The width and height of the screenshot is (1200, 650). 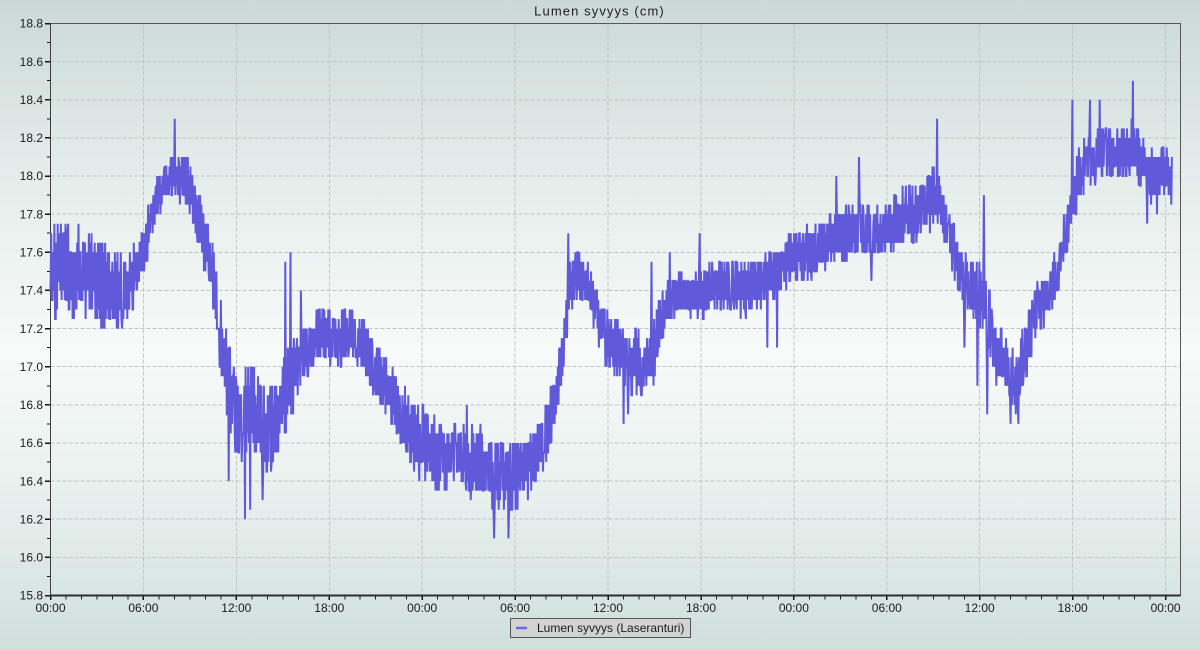 What do you see at coordinates (32, 138) in the screenshot?
I see `svg-text: 18.2` at bounding box center [32, 138].